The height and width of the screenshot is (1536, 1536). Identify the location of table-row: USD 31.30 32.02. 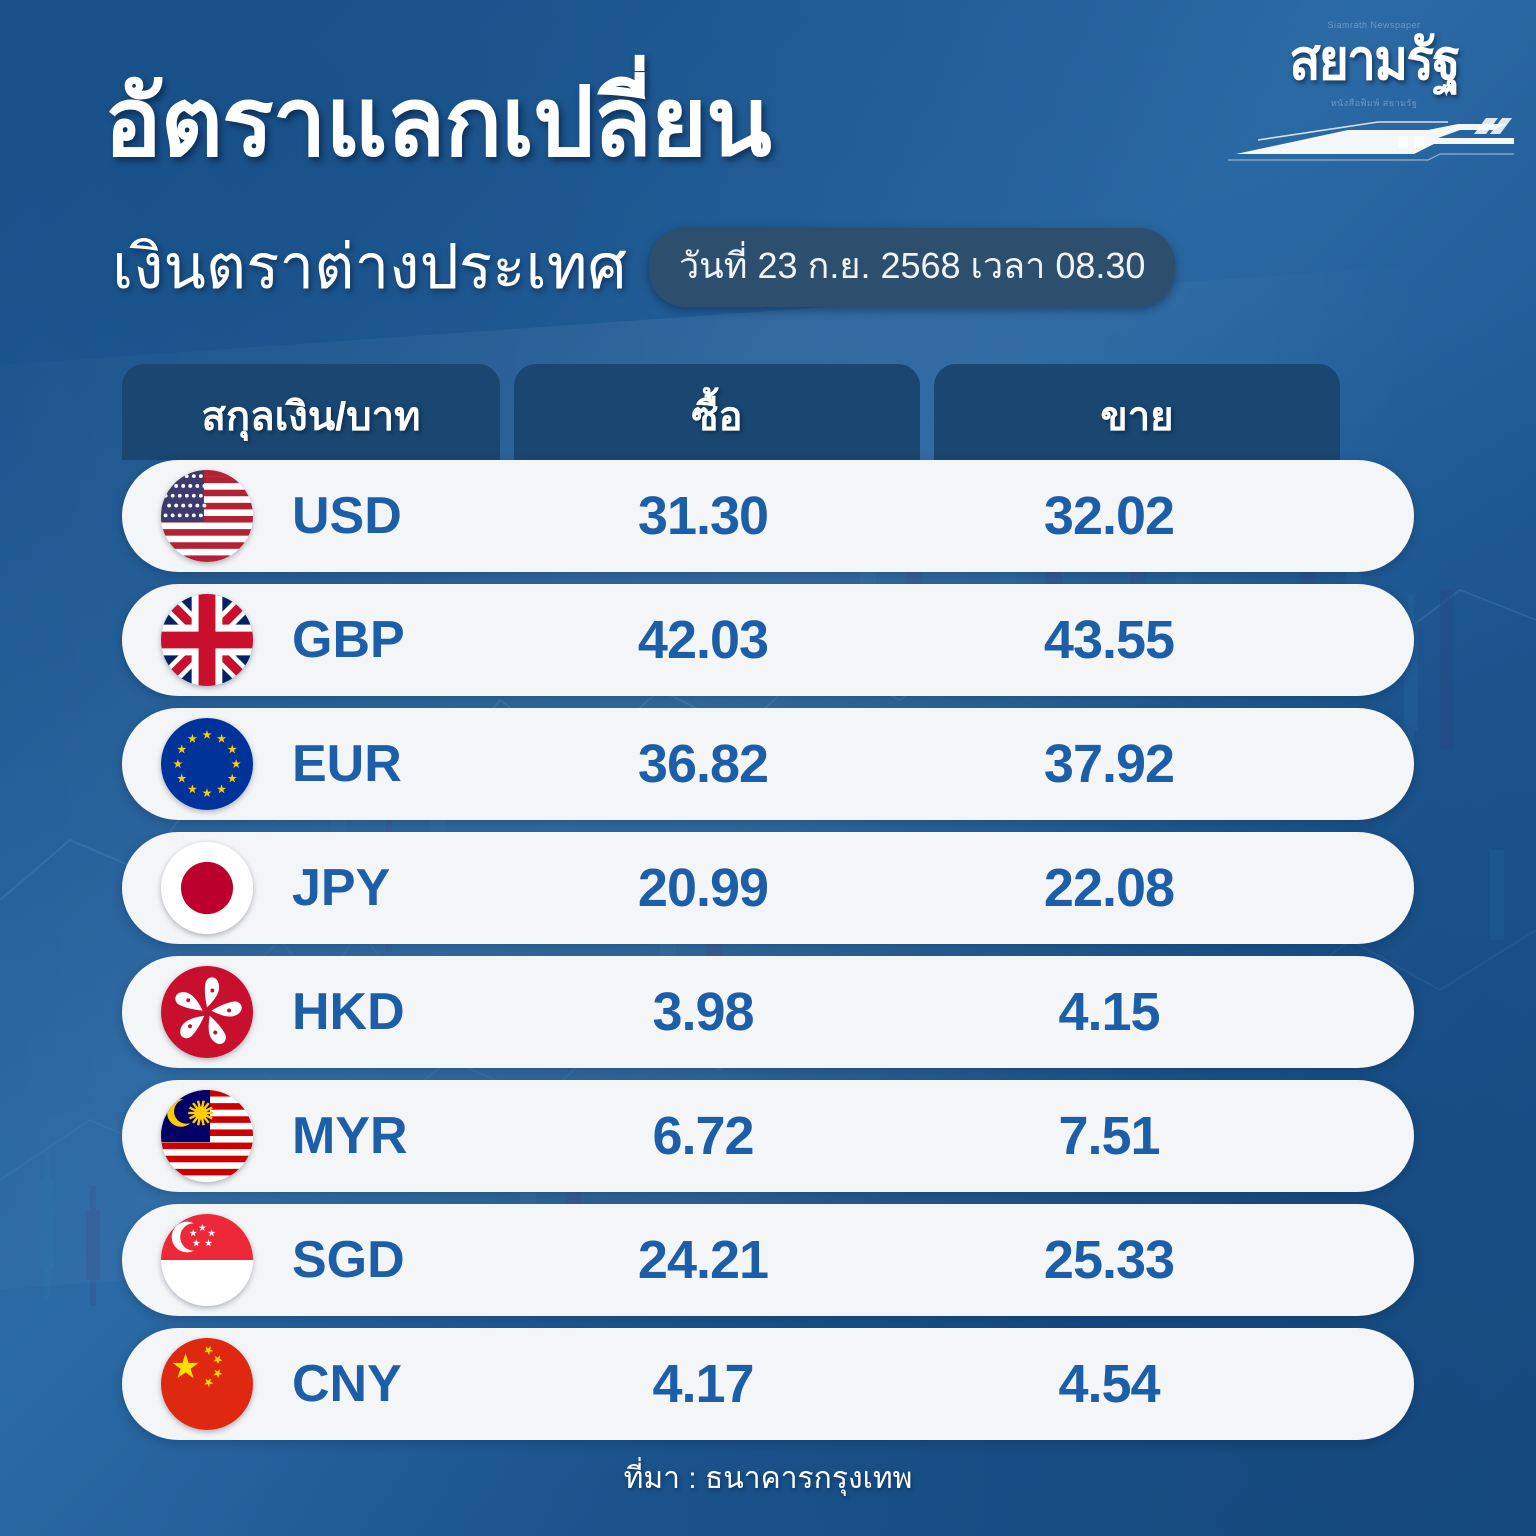
(768, 516).